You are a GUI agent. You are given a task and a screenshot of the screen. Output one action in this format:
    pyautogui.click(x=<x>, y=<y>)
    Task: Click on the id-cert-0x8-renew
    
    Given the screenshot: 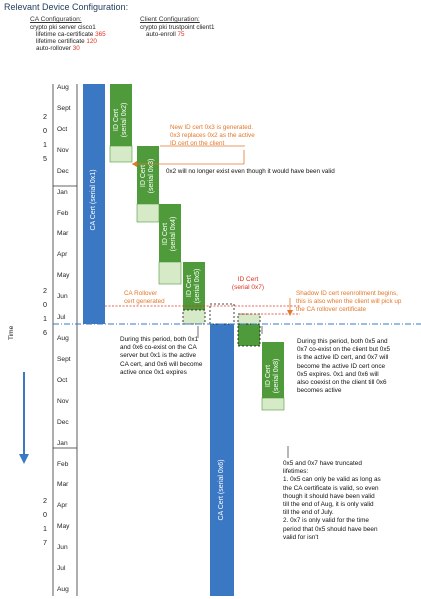 What is the action you would take?
    pyautogui.click(x=273, y=404)
    